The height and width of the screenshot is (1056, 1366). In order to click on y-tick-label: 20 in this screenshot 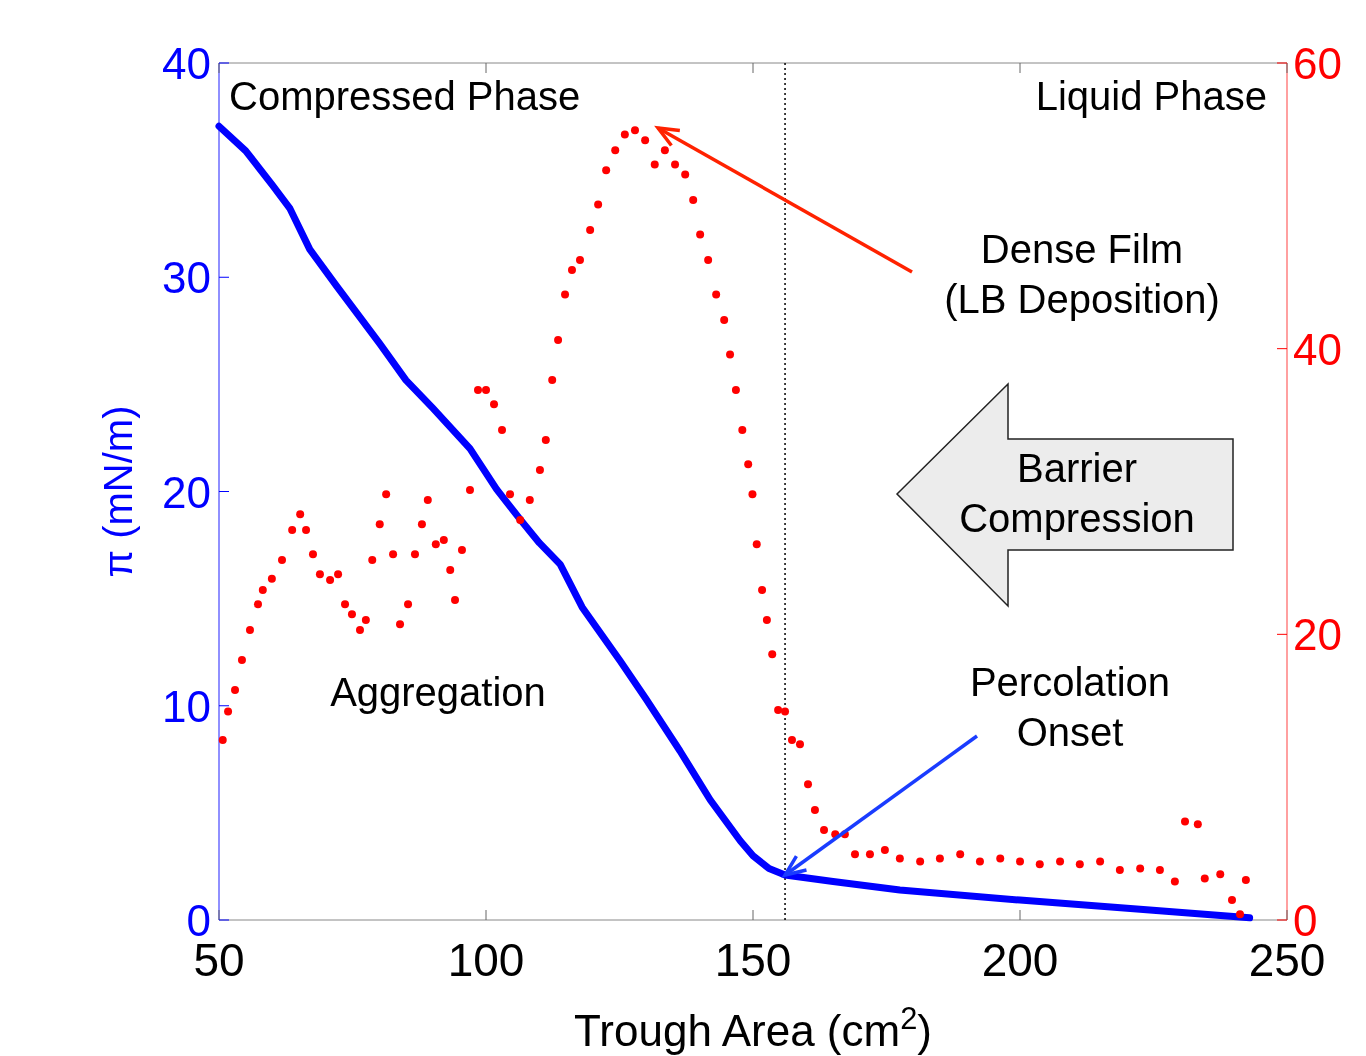, I will do `click(186, 492)`.